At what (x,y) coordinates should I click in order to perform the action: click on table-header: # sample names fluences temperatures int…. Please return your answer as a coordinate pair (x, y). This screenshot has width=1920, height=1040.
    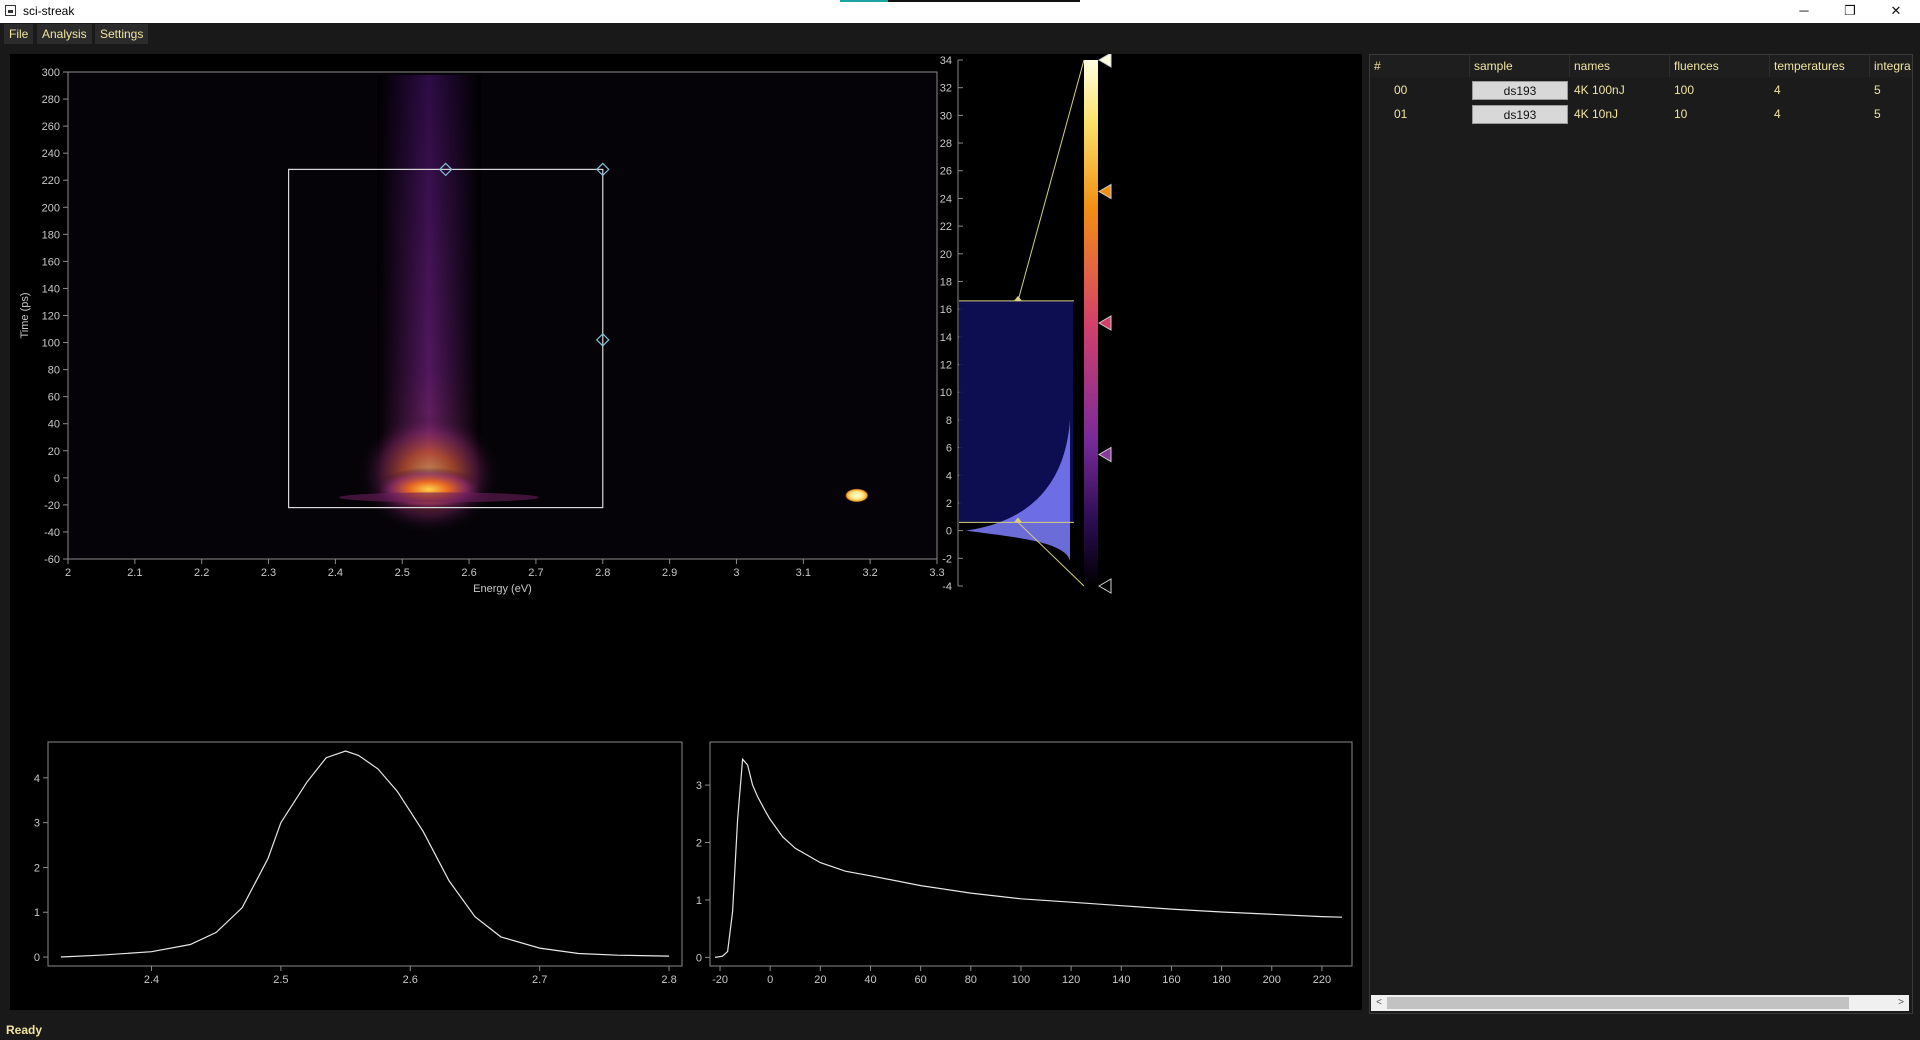
    Looking at the image, I should click on (1641, 66).